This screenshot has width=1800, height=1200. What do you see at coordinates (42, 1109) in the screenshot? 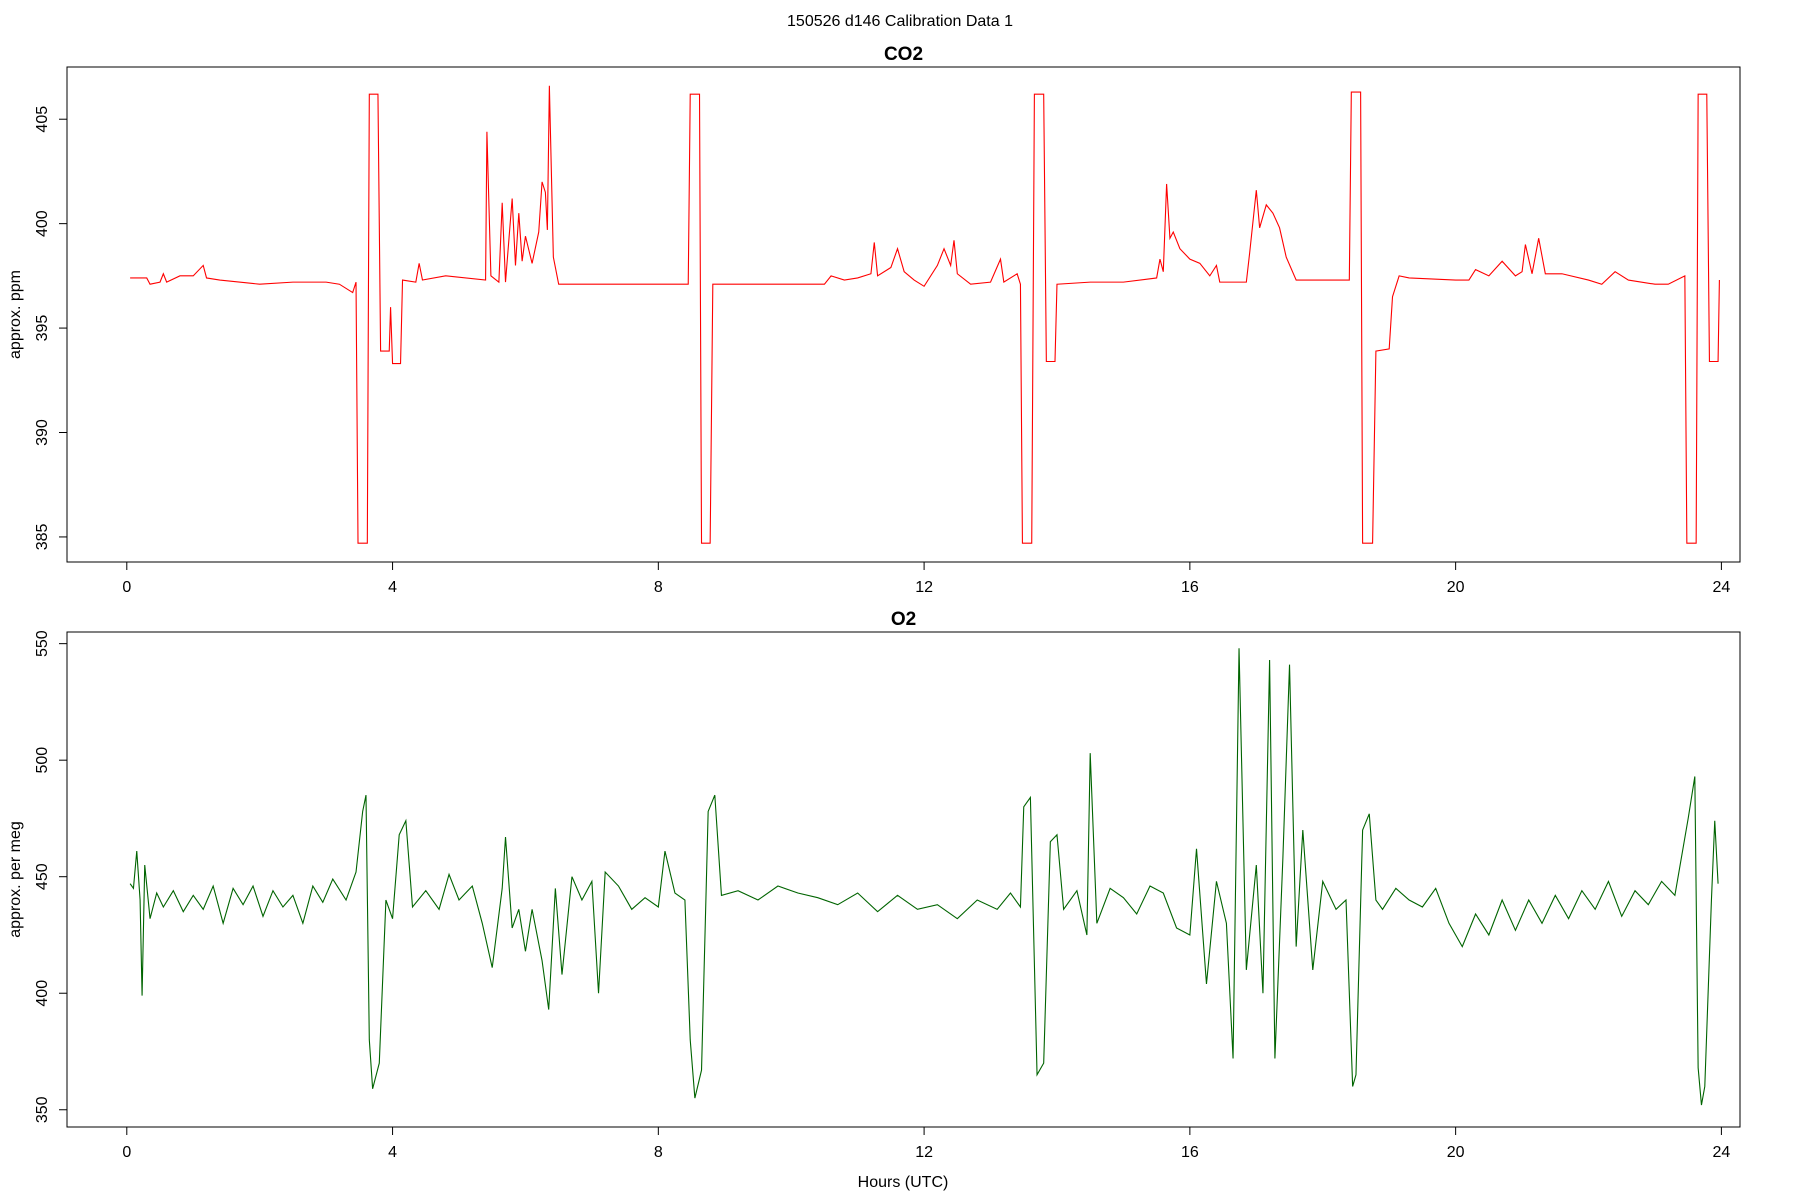
I see `y-tick-label: 350` at bounding box center [42, 1109].